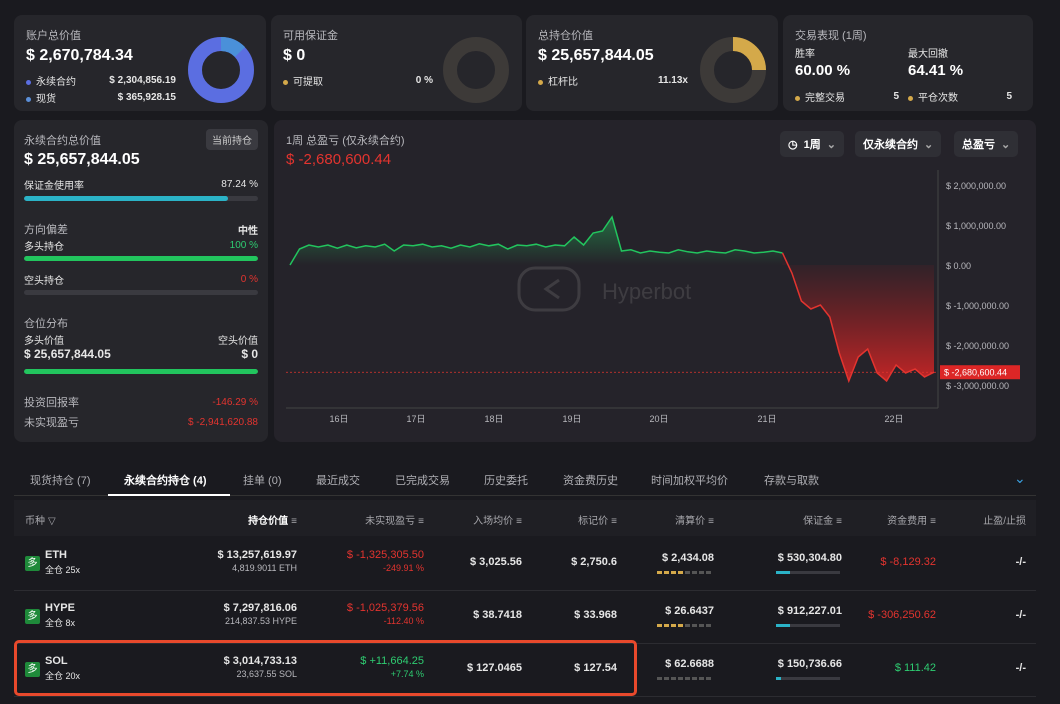 The height and width of the screenshot is (704, 1060). Describe the element at coordinates (422, 481) in the screenshot. I see `tab-4: 已完成交易` at that location.